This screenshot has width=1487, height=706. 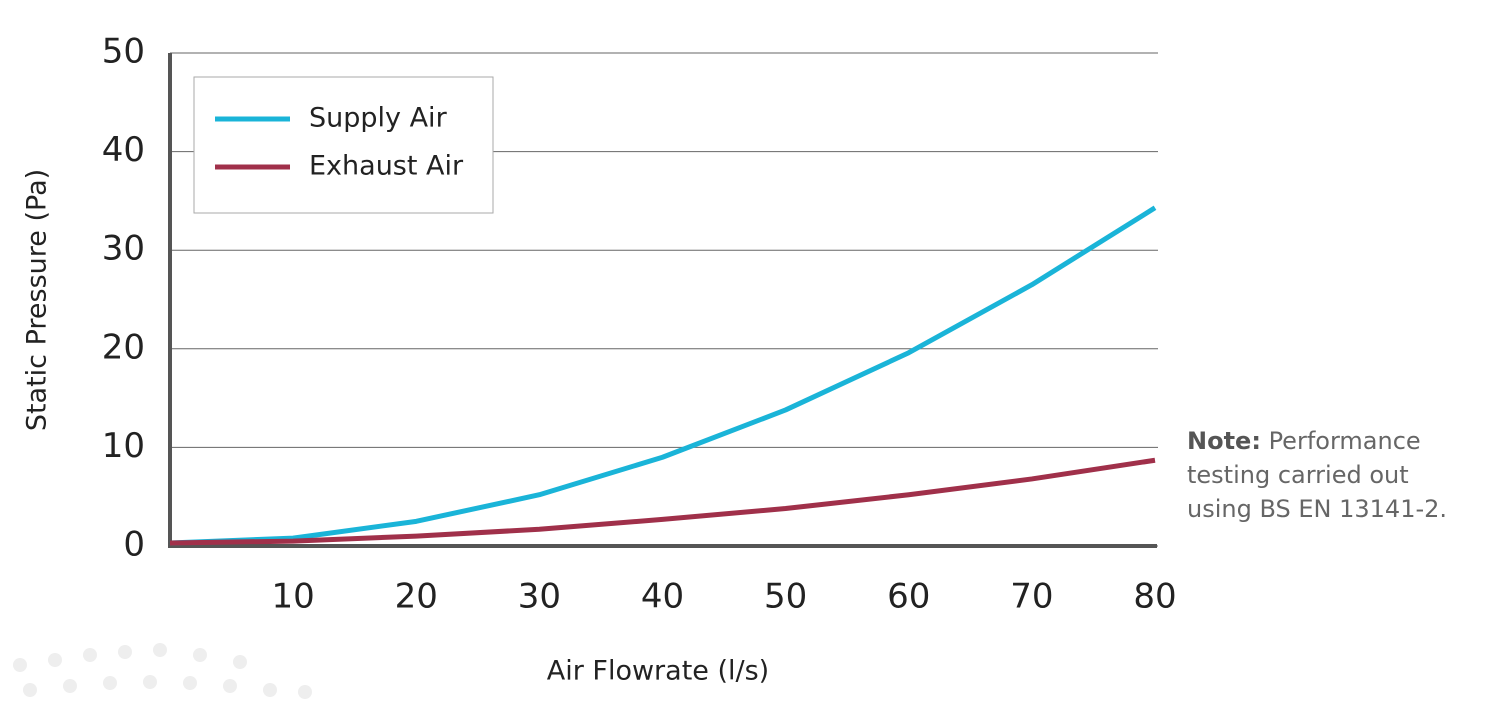 What do you see at coordinates (134, 545) in the screenshot?
I see `y-tick-label: 0` at bounding box center [134, 545].